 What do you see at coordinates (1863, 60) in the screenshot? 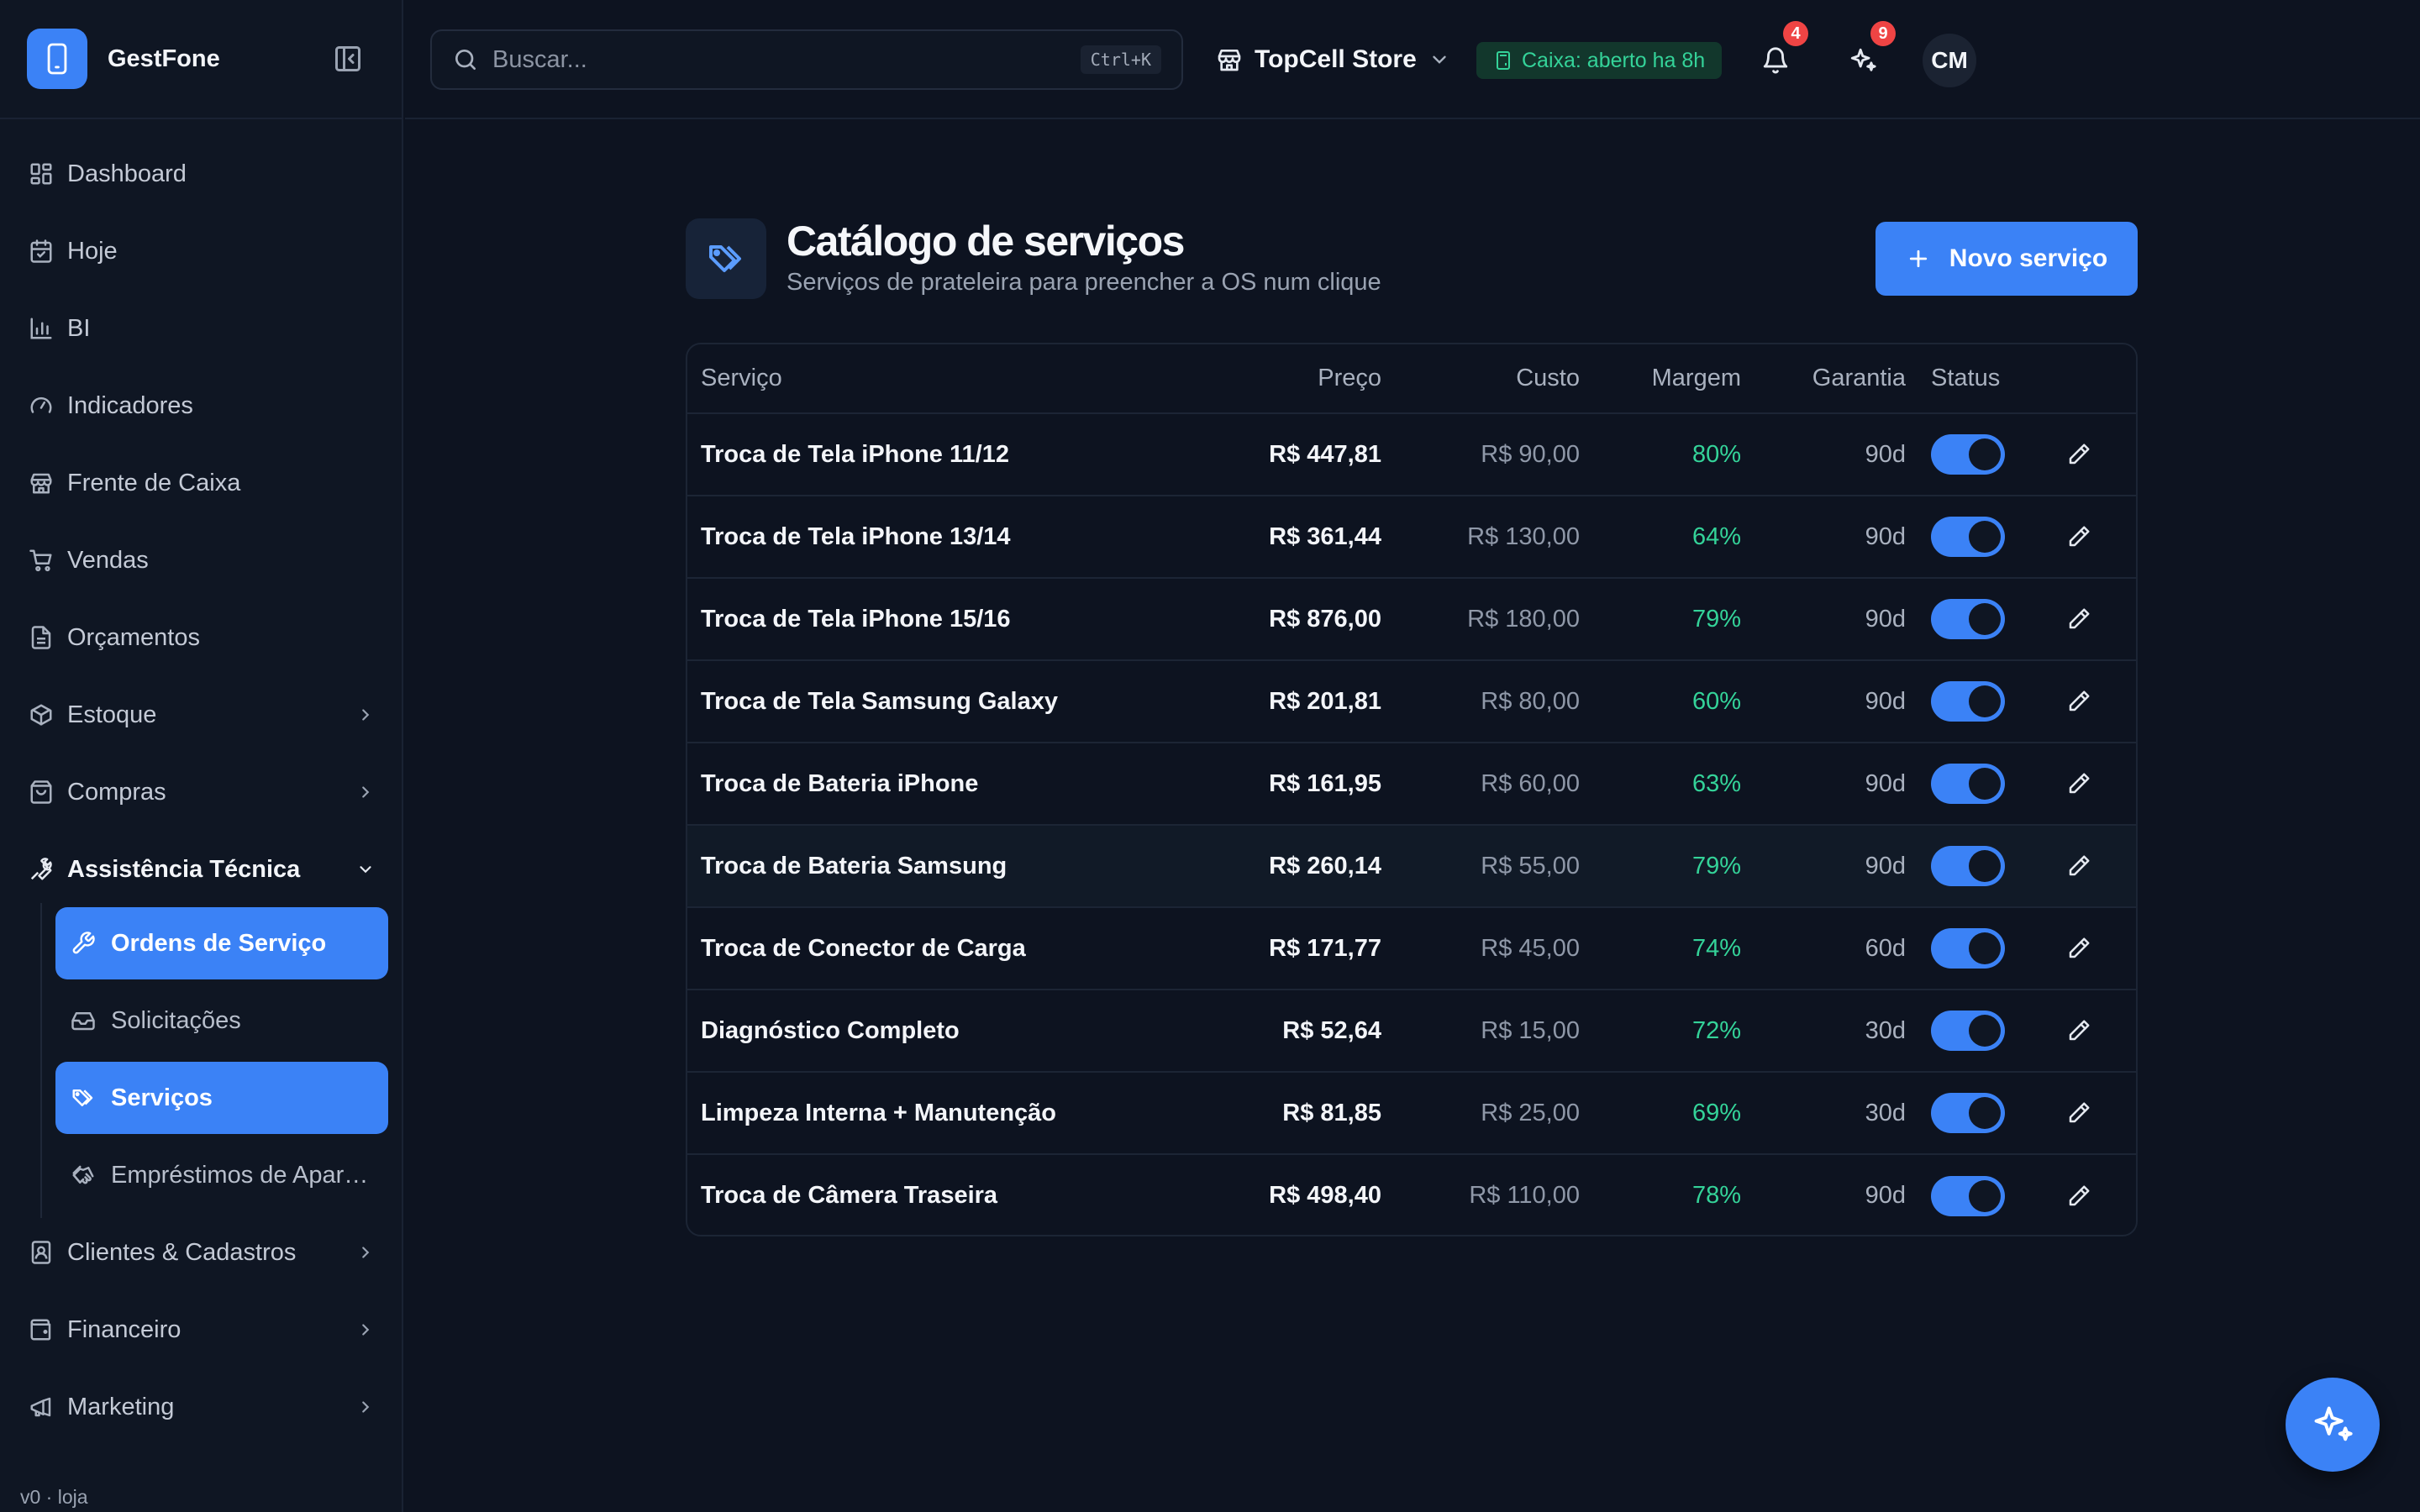
I see `sparkles-icon` at bounding box center [1863, 60].